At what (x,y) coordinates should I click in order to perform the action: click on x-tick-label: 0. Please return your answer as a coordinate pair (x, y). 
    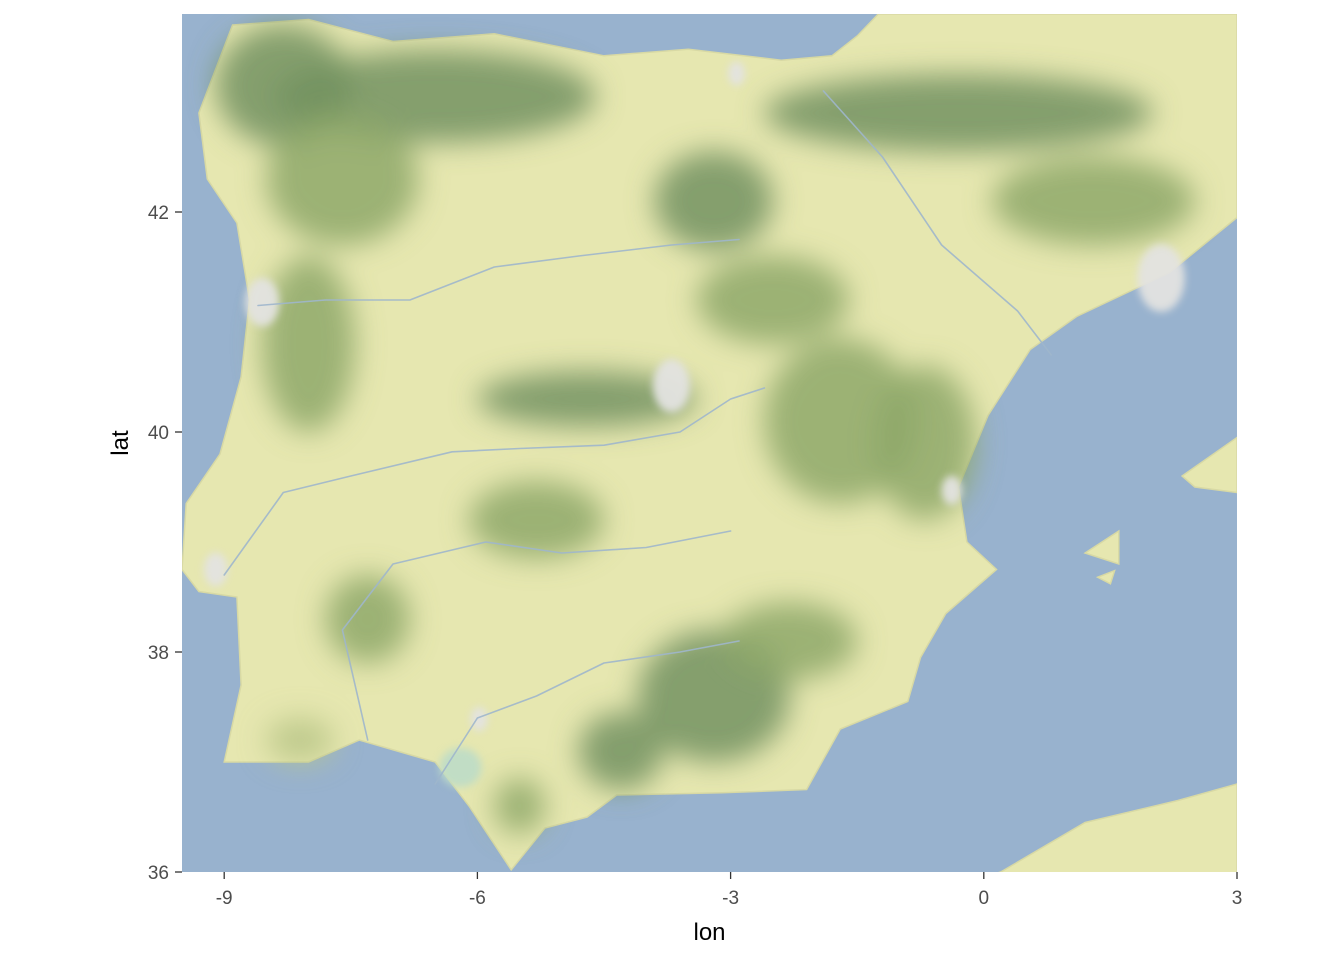
    Looking at the image, I should click on (984, 898).